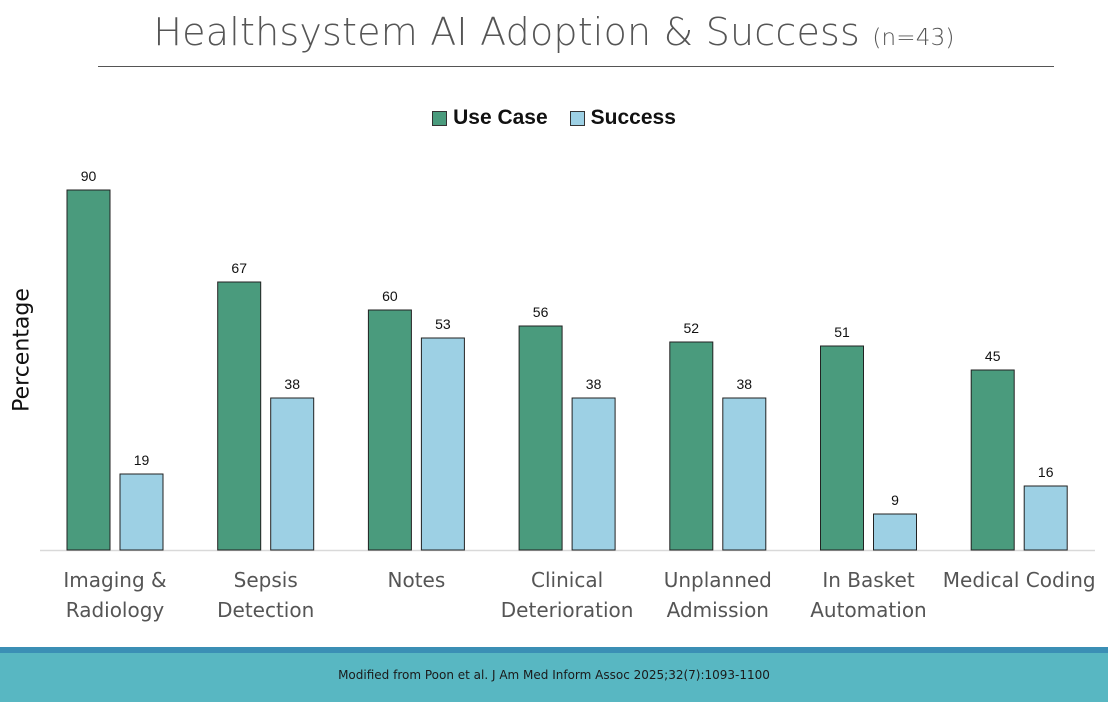 The width and height of the screenshot is (1108, 702). What do you see at coordinates (577, 118) in the screenshot?
I see `legend-swatch-success` at bounding box center [577, 118].